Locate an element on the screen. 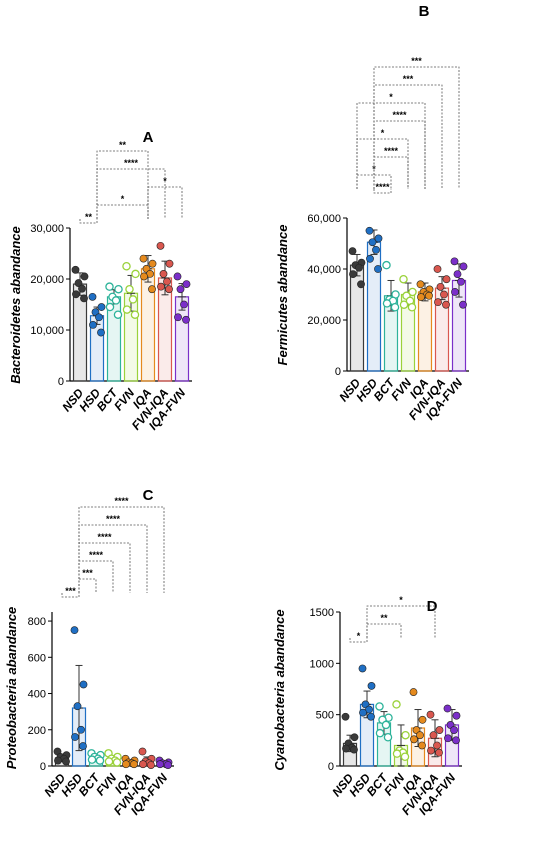 This screenshot has height=844, width=550. y-axis-title: Bacteroidetes abandance is located at coordinates (15, 305).